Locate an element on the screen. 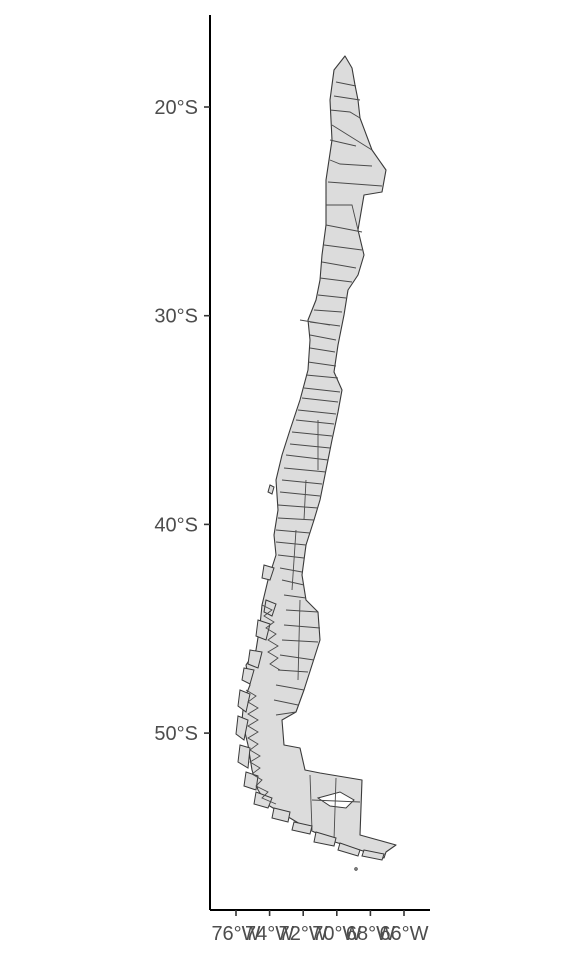 This screenshot has height=960, width=576. x-tick-label: 66°W is located at coordinates (403, 934).